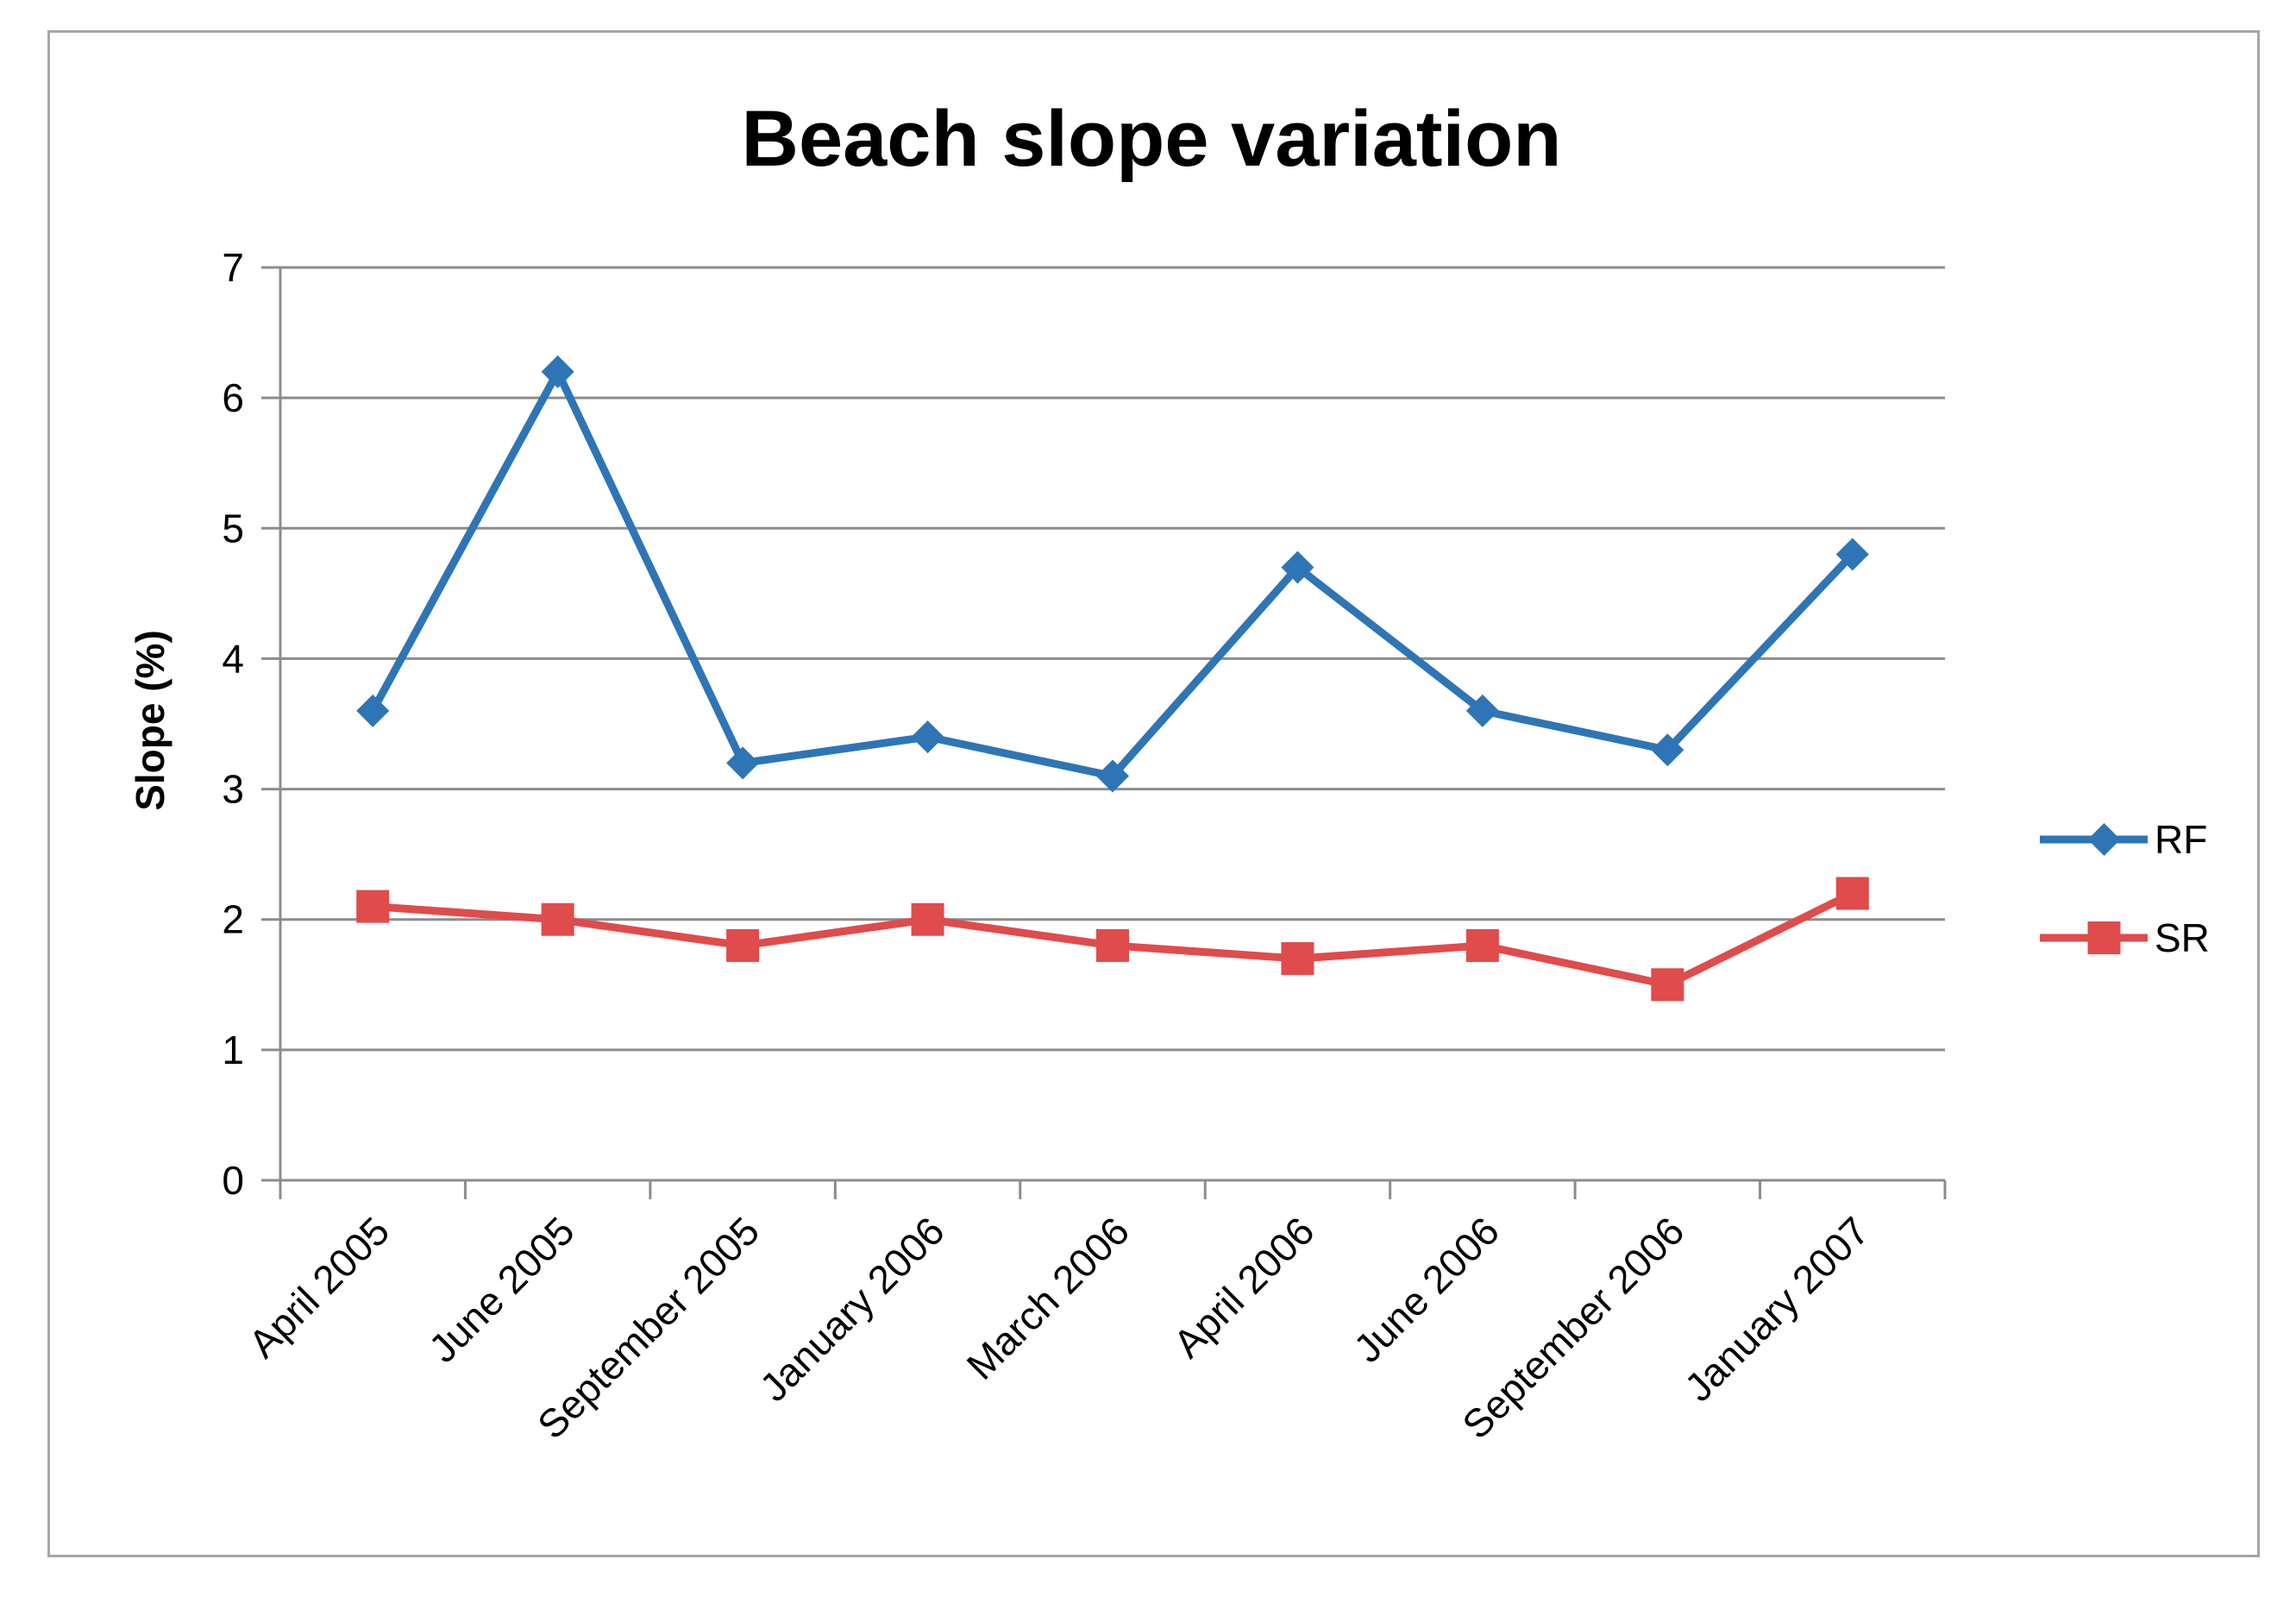 The height and width of the screenshot is (1597, 2296). I want to click on y-tick-label: 6, so click(233, 397).